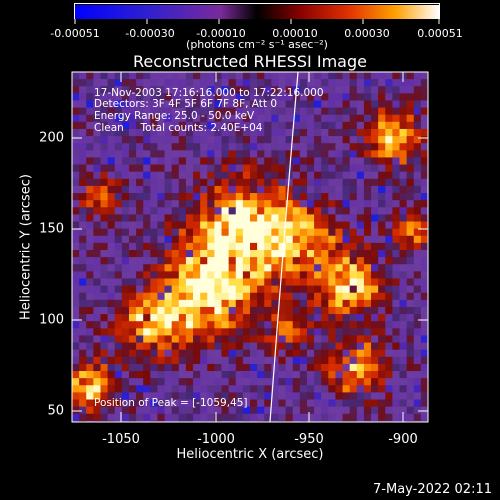 The image size is (500, 500). Describe the element at coordinates (26, 247) in the screenshot. I see `y-axis-label: Heliocentric Y (arcsec)` at that location.